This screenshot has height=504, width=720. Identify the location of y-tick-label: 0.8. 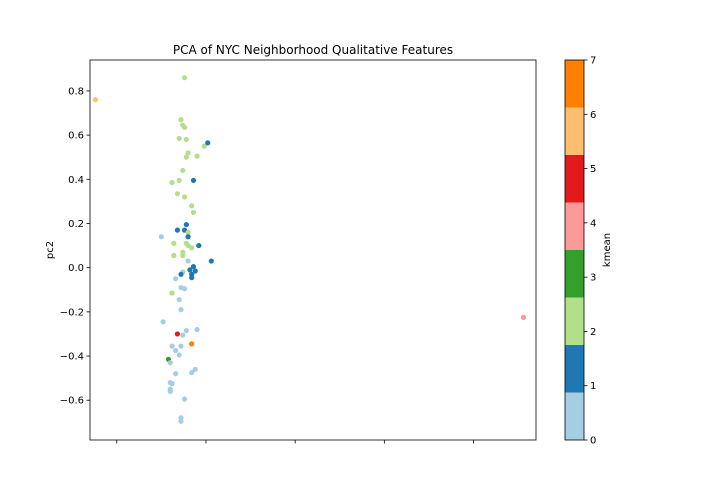
(76, 91).